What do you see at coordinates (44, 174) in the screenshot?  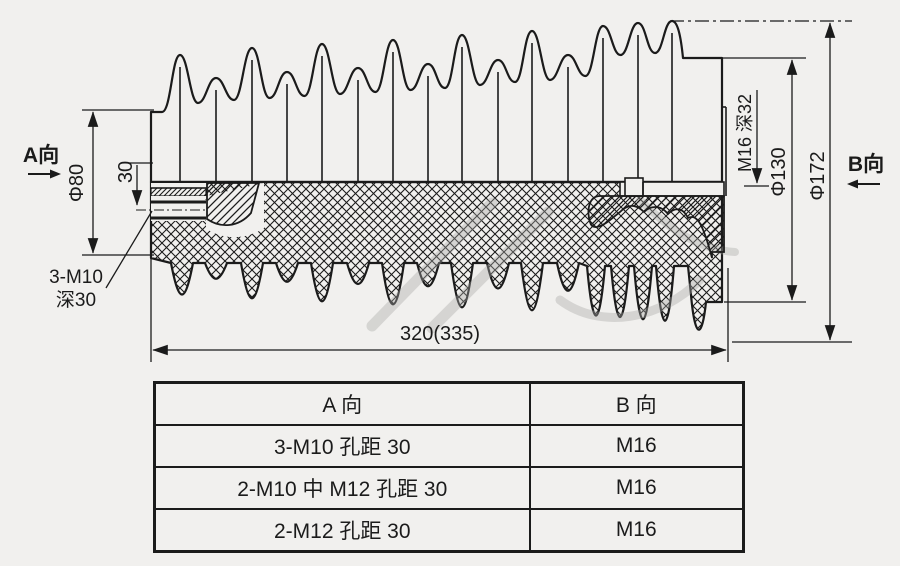 I see `view-a-arrow` at bounding box center [44, 174].